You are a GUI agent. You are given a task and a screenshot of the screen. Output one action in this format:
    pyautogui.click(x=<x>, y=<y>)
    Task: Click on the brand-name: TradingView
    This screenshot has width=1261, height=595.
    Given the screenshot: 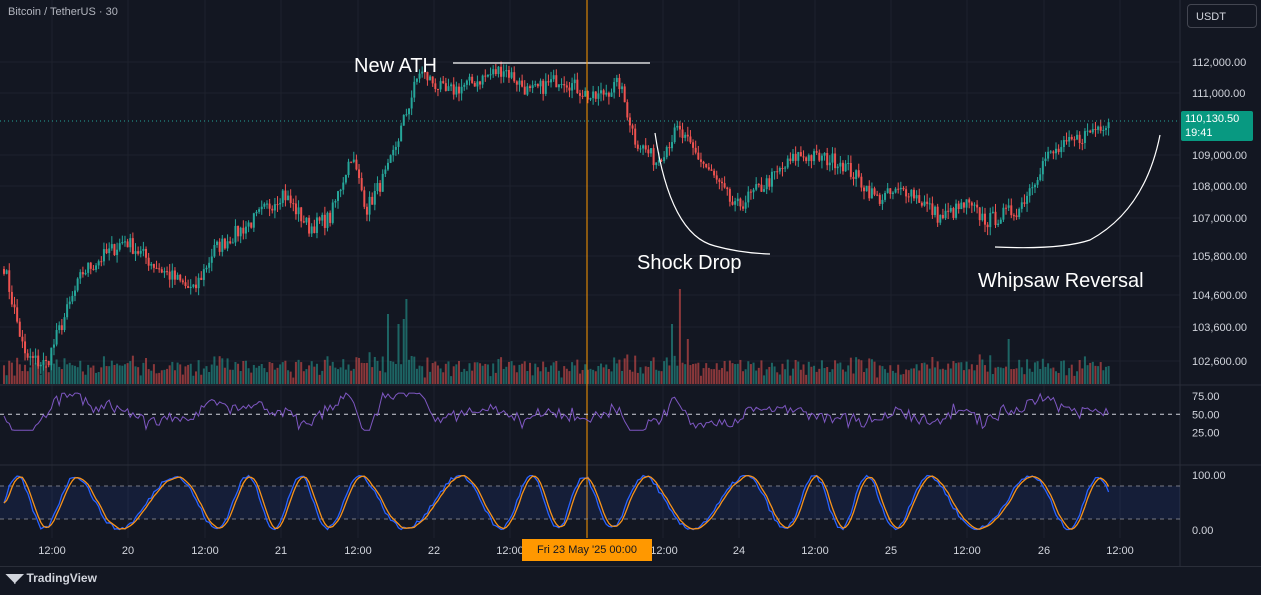 What is the action you would take?
    pyautogui.click(x=61, y=578)
    